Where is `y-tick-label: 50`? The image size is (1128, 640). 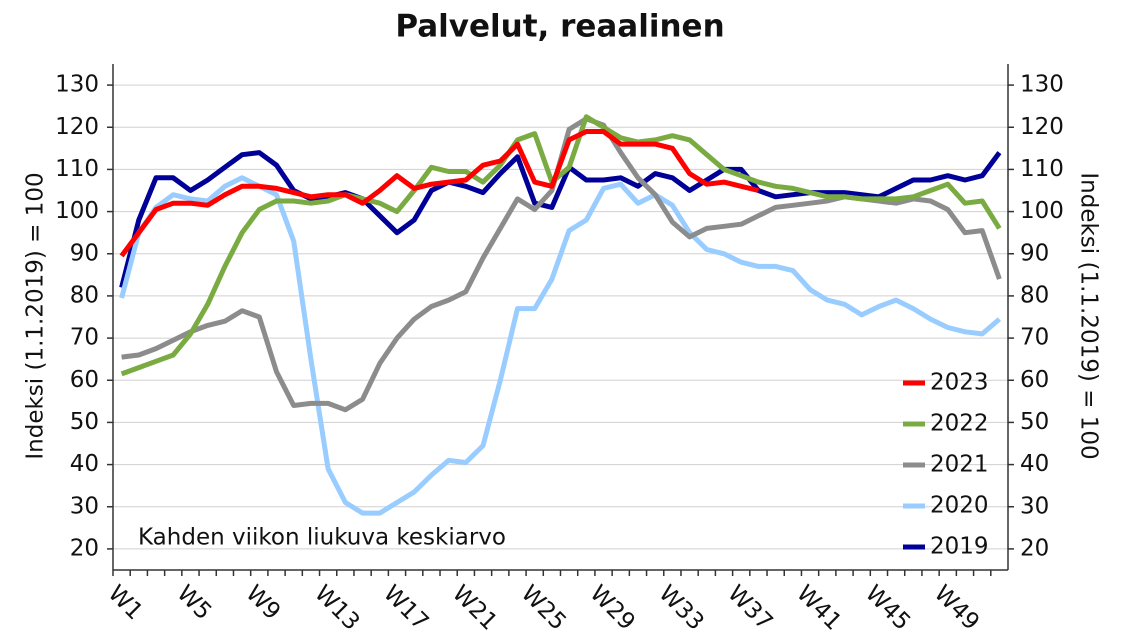 y-tick-label: 50 is located at coordinates (84, 422).